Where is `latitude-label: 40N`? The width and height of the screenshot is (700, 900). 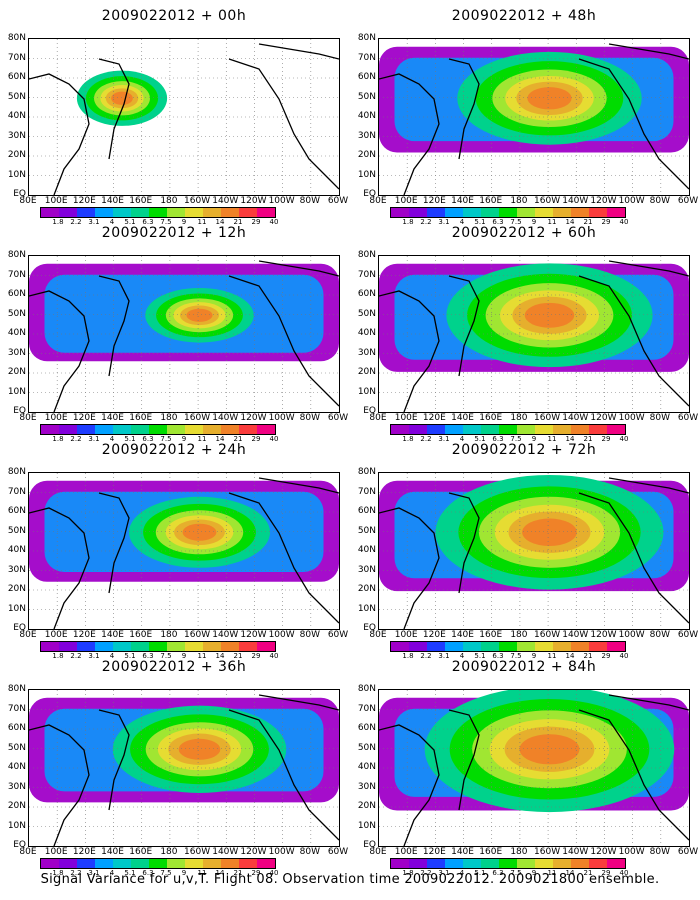
latitude-label: 40N is located at coordinates (16, 767).